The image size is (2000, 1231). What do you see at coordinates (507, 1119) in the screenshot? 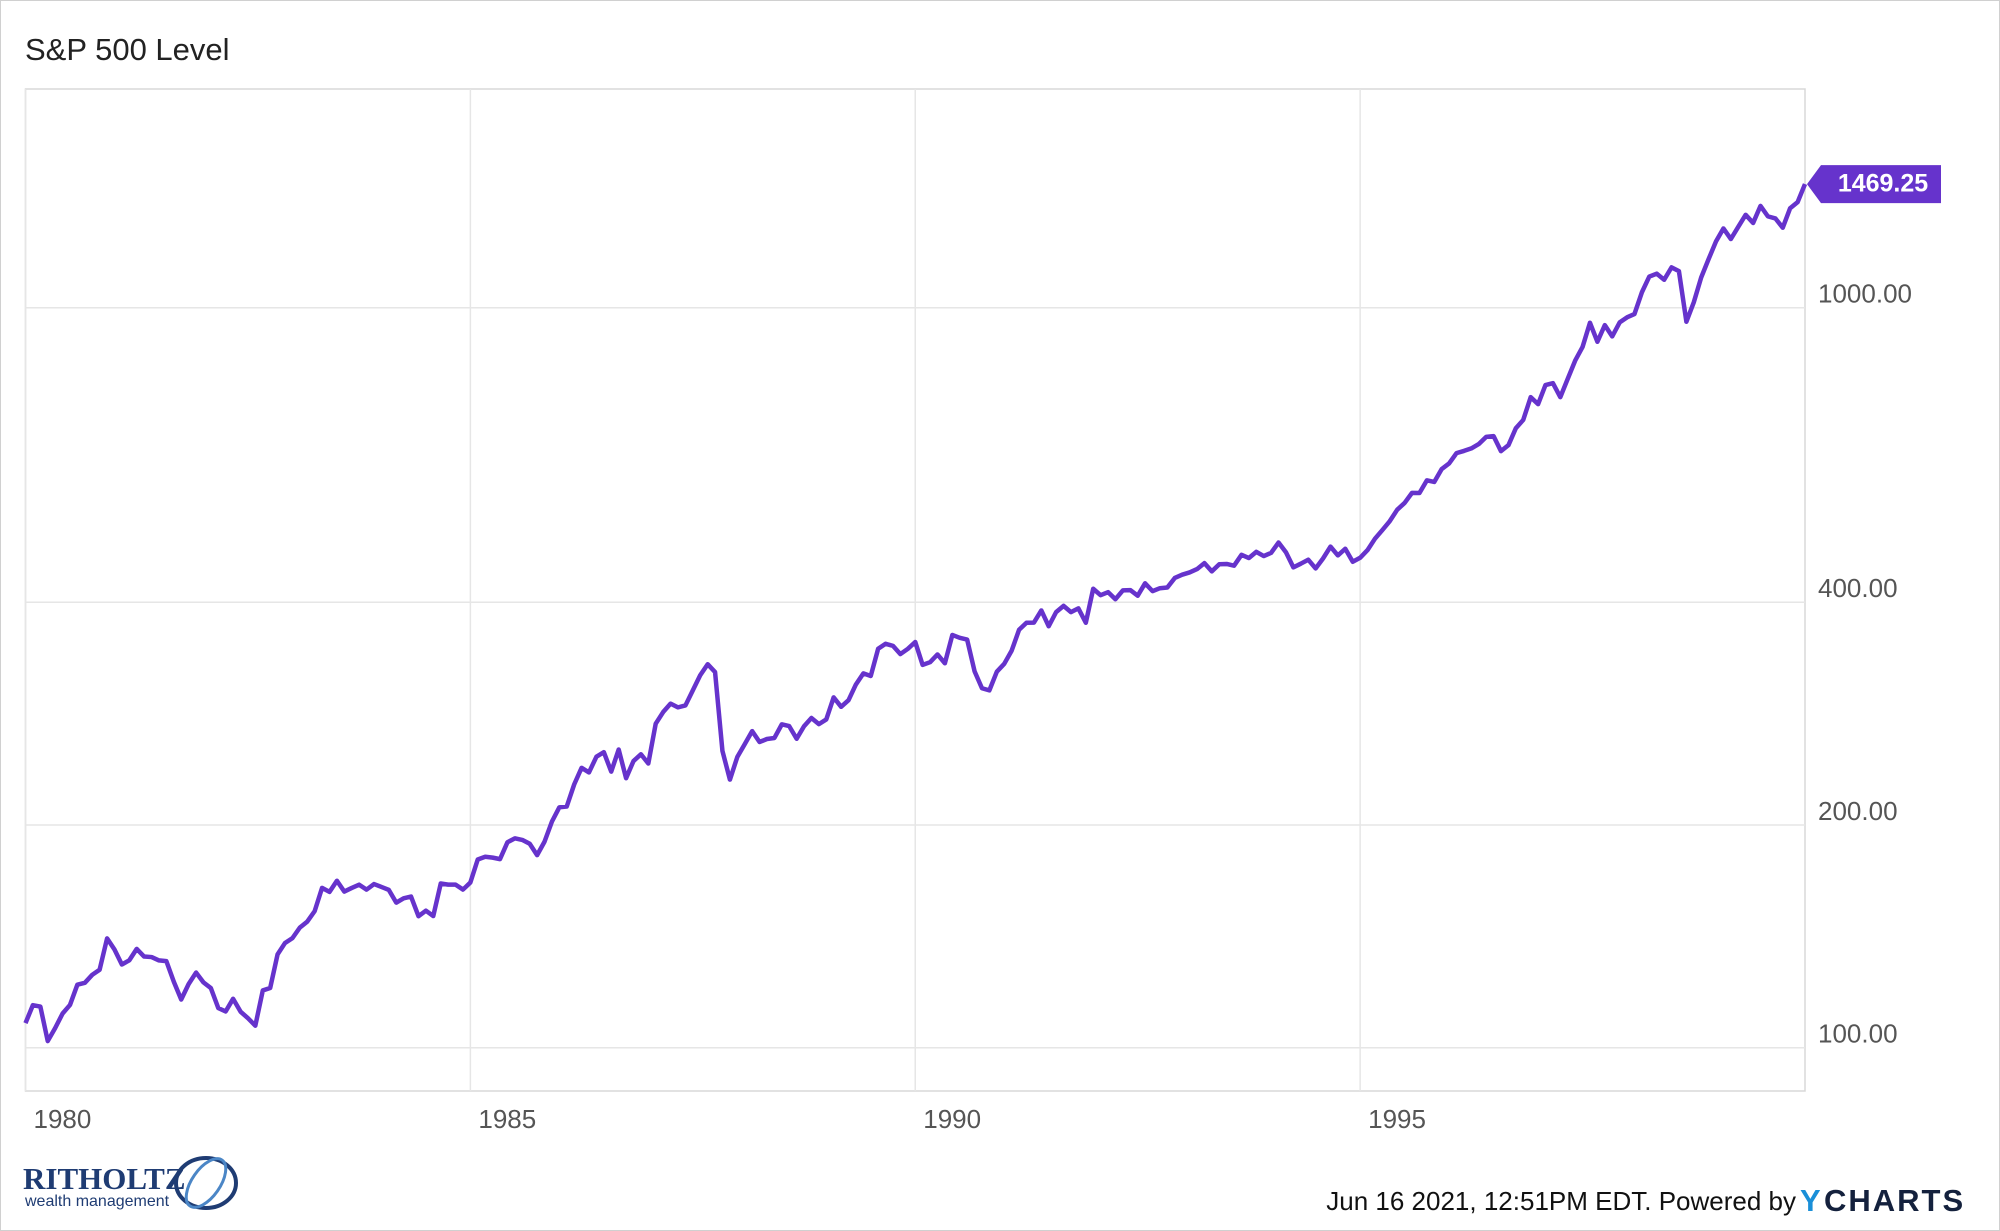
I see `x-tick-label: 1985` at bounding box center [507, 1119].